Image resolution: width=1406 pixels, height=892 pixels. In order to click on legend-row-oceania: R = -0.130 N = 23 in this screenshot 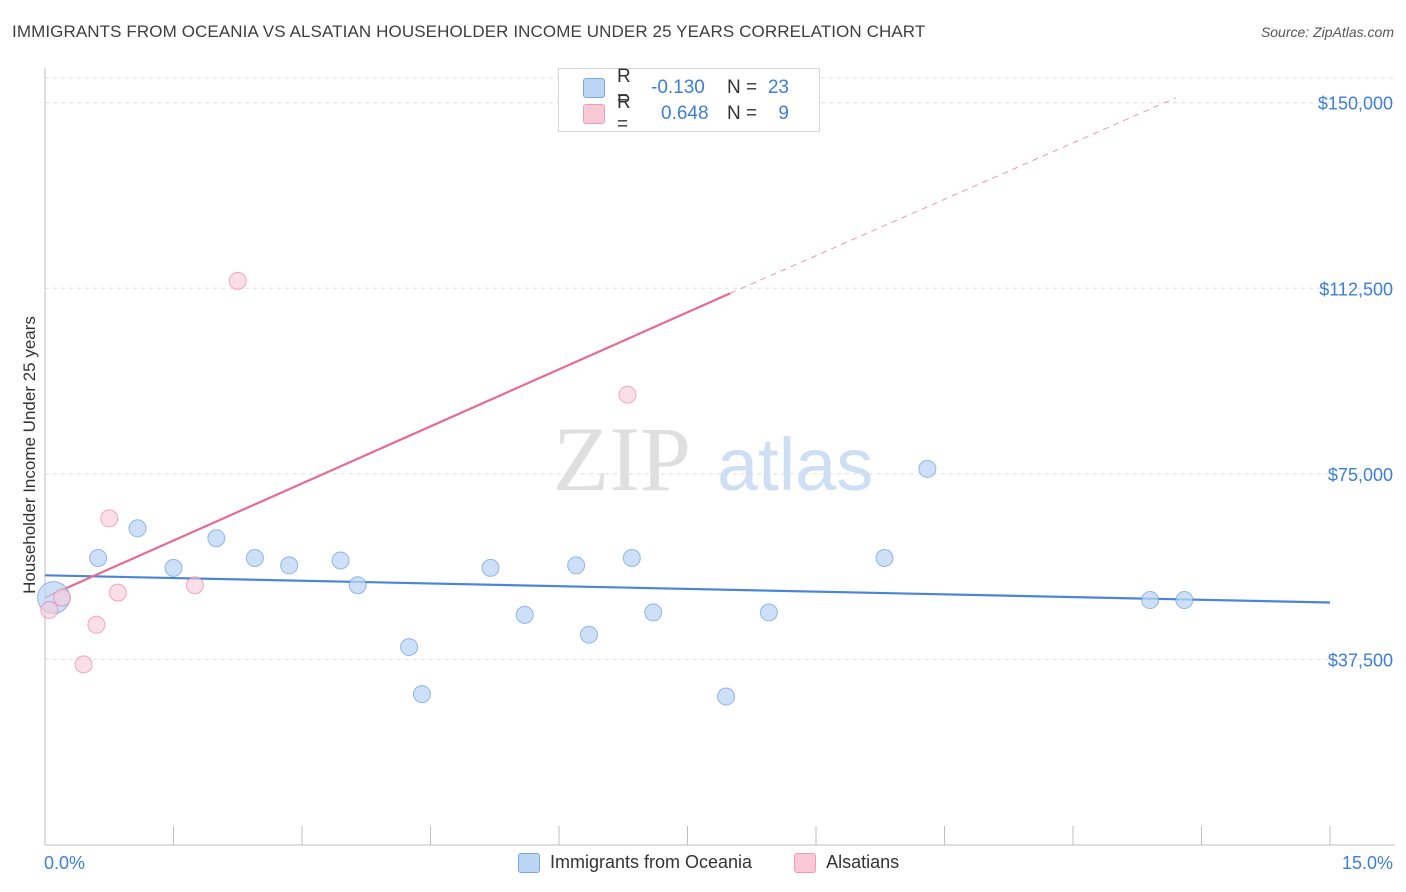, I will do `click(686, 87)`.